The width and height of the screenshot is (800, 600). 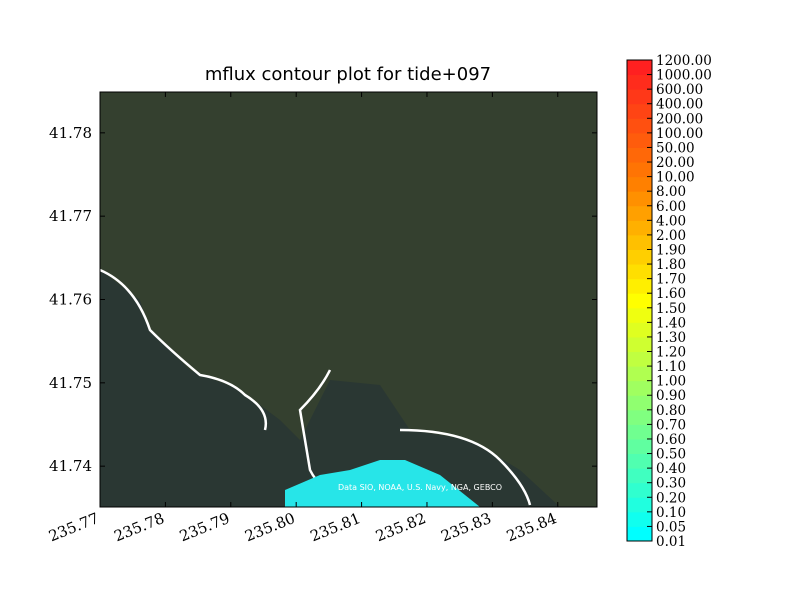 What do you see at coordinates (671, 382) in the screenshot?
I see `colorbar-label: 1.00` at bounding box center [671, 382].